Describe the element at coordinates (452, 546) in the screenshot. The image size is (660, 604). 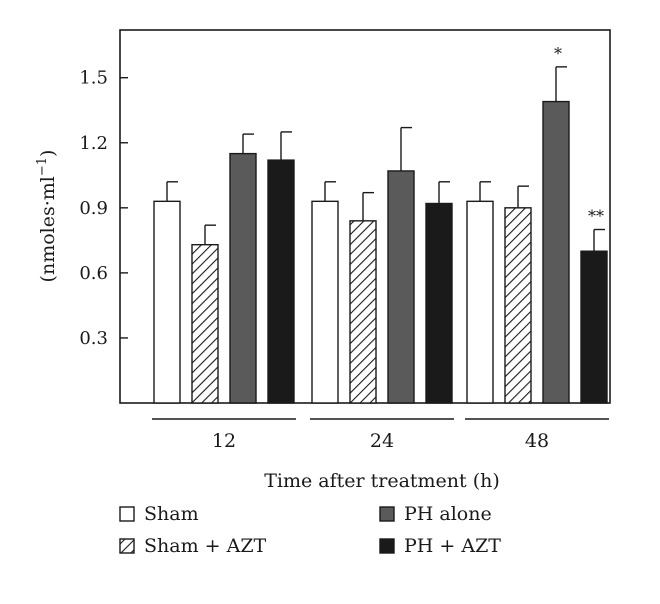
I see `legend-label: PH + AZT` at that location.